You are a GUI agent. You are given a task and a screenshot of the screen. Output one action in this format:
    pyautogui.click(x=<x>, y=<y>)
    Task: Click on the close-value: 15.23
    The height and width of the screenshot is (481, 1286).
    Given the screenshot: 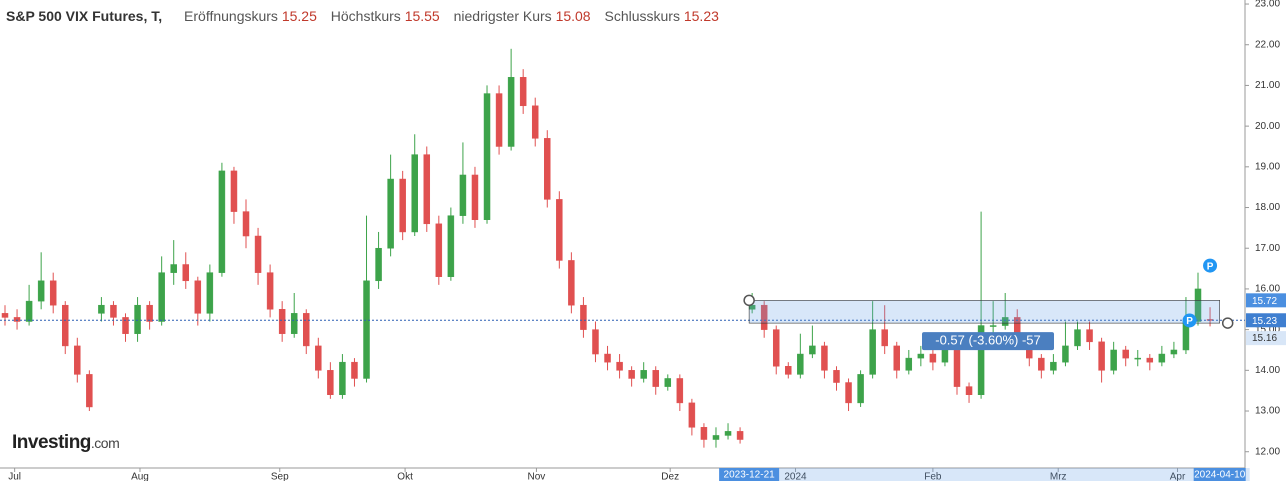 What is the action you would take?
    pyautogui.click(x=701, y=16)
    